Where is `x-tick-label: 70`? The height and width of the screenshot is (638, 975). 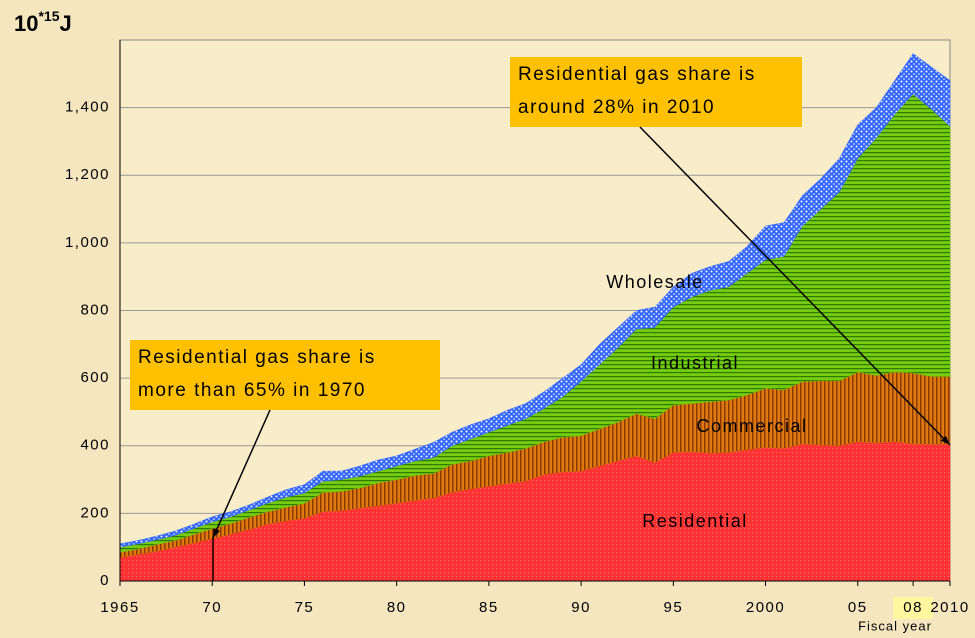 x-tick-label: 70 is located at coordinates (212, 607).